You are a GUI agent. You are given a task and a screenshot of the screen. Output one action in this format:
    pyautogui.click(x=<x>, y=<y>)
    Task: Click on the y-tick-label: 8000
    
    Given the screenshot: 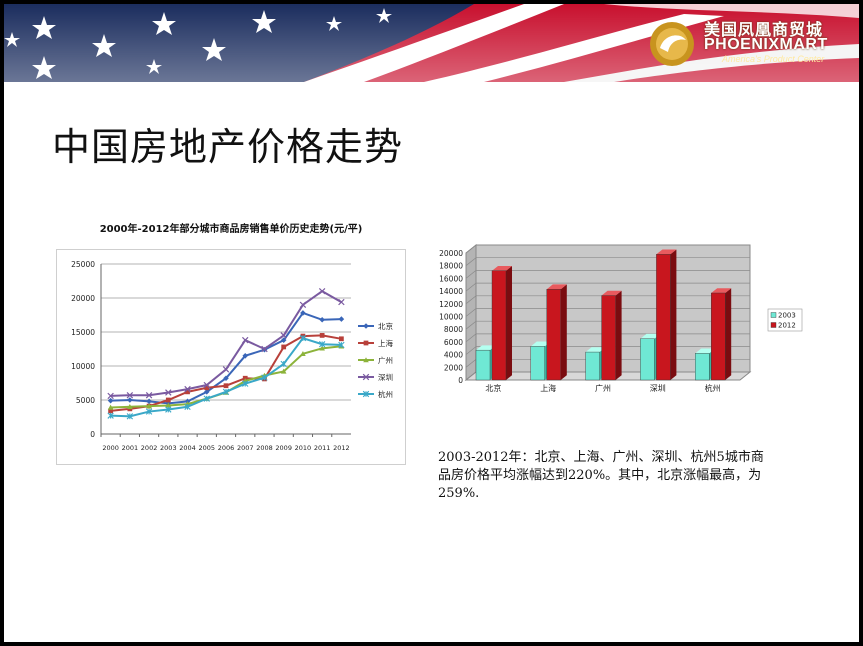 What is the action you would take?
    pyautogui.click(x=453, y=329)
    